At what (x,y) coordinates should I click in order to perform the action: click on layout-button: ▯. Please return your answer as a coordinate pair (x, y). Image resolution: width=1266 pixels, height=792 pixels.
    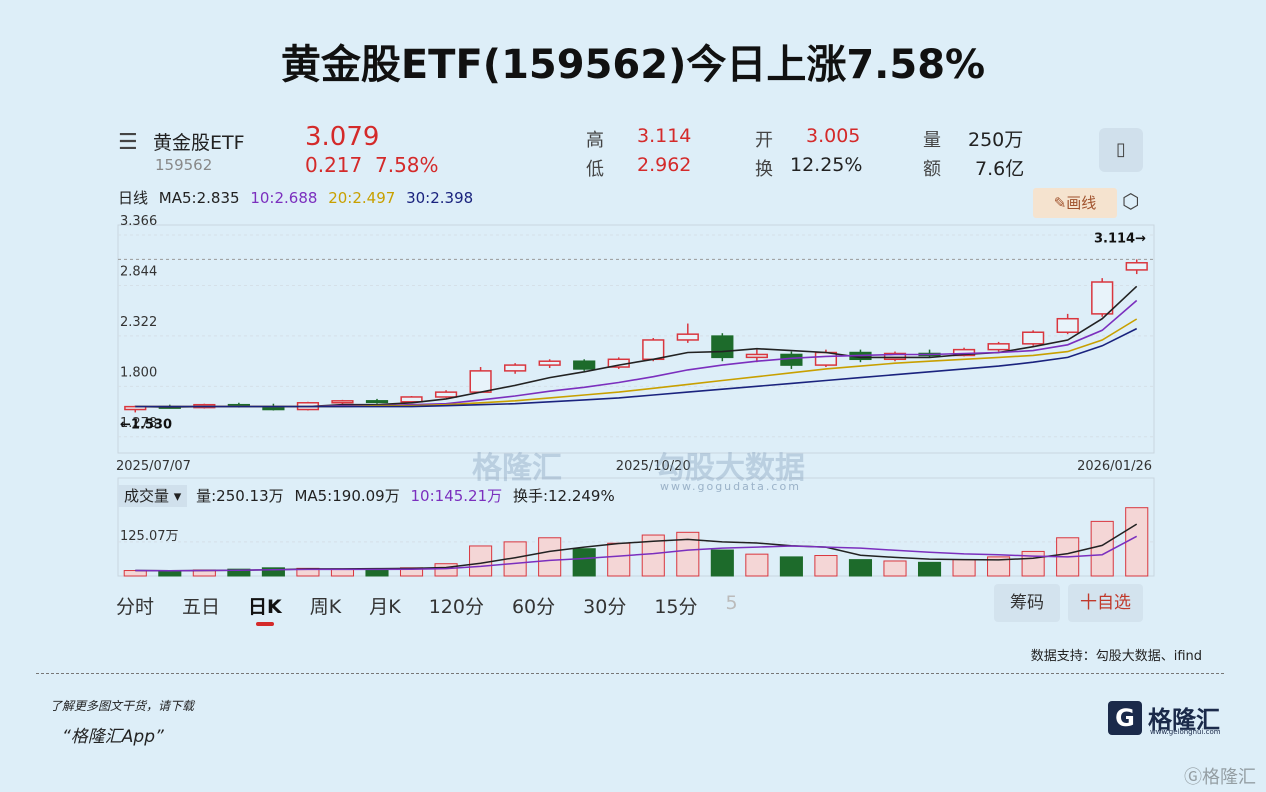
    Looking at the image, I should click on (1121, 150).